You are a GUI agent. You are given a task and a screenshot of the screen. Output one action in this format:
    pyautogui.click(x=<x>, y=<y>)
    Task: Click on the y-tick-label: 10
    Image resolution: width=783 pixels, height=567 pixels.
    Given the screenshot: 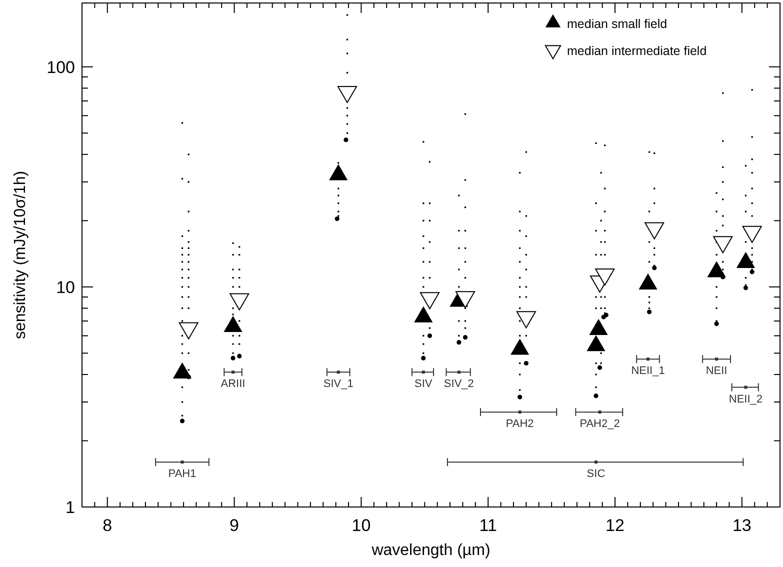 What is the action you would take?
    pyautogui.click(x=65, y=287)
    